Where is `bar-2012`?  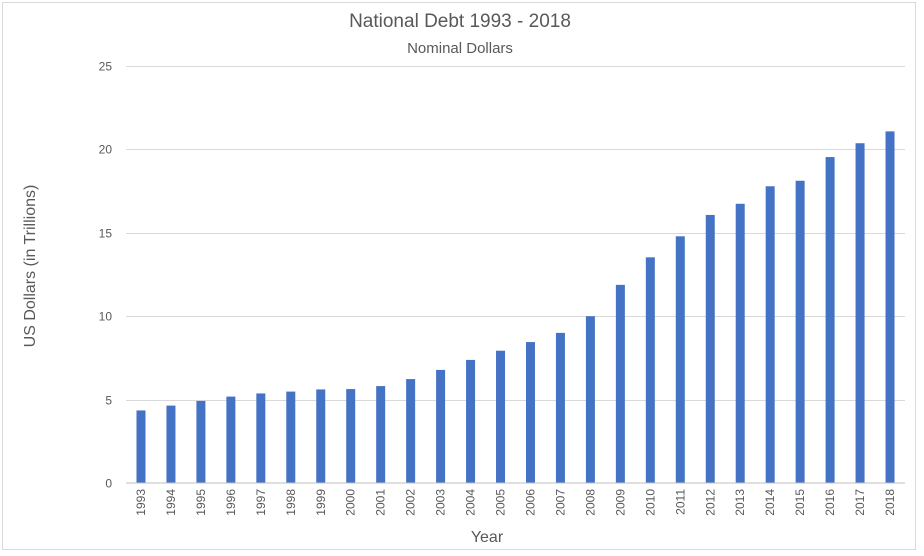
bar-2012 is located at coordinates (710, 348).